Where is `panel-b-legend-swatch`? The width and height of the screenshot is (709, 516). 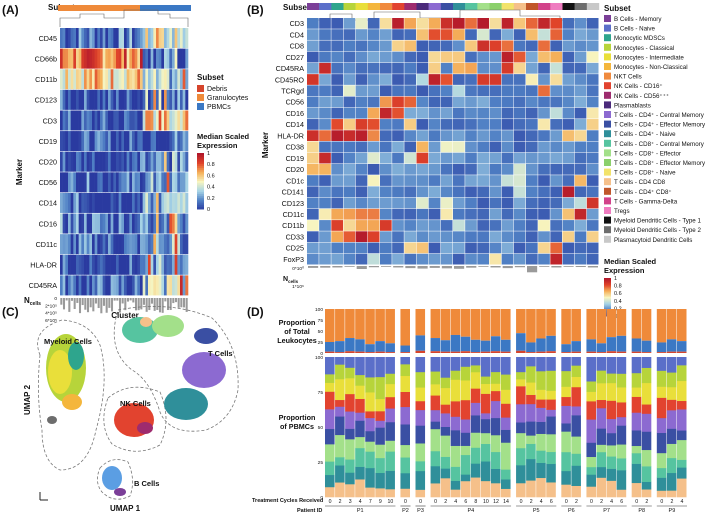 panel-b-legend-swatch is located at coordinates (607, 230).